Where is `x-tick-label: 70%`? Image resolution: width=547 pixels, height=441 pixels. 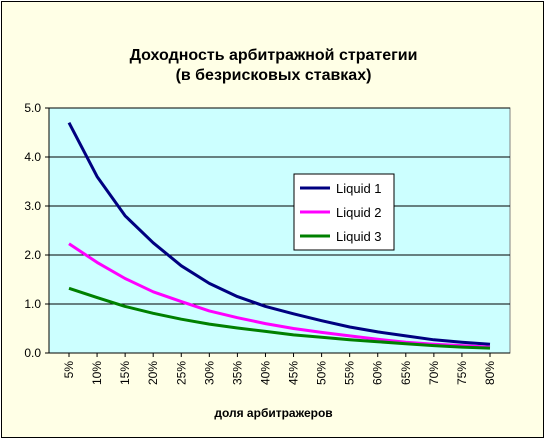
x-tick-label: 70% is located at coordinates (434, 373).